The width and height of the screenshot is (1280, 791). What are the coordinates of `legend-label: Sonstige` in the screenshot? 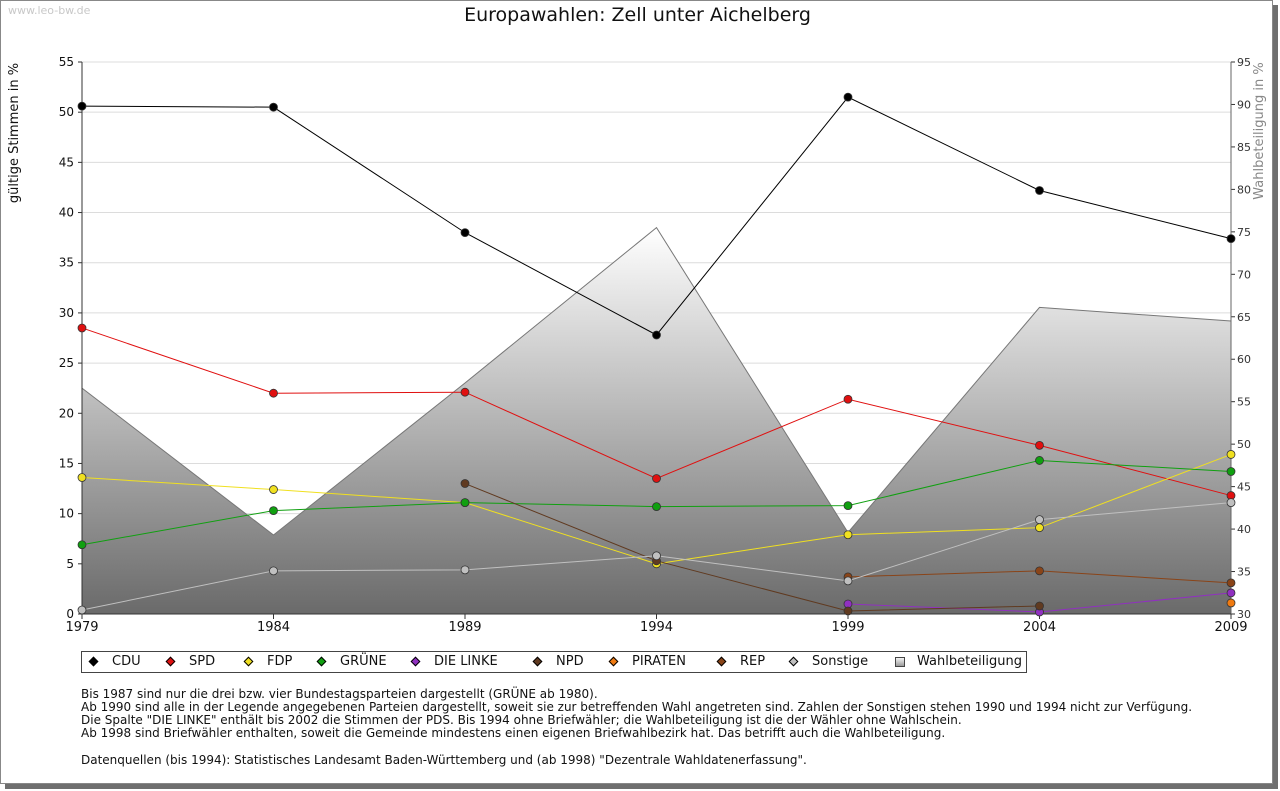 It's located at (840, 661).